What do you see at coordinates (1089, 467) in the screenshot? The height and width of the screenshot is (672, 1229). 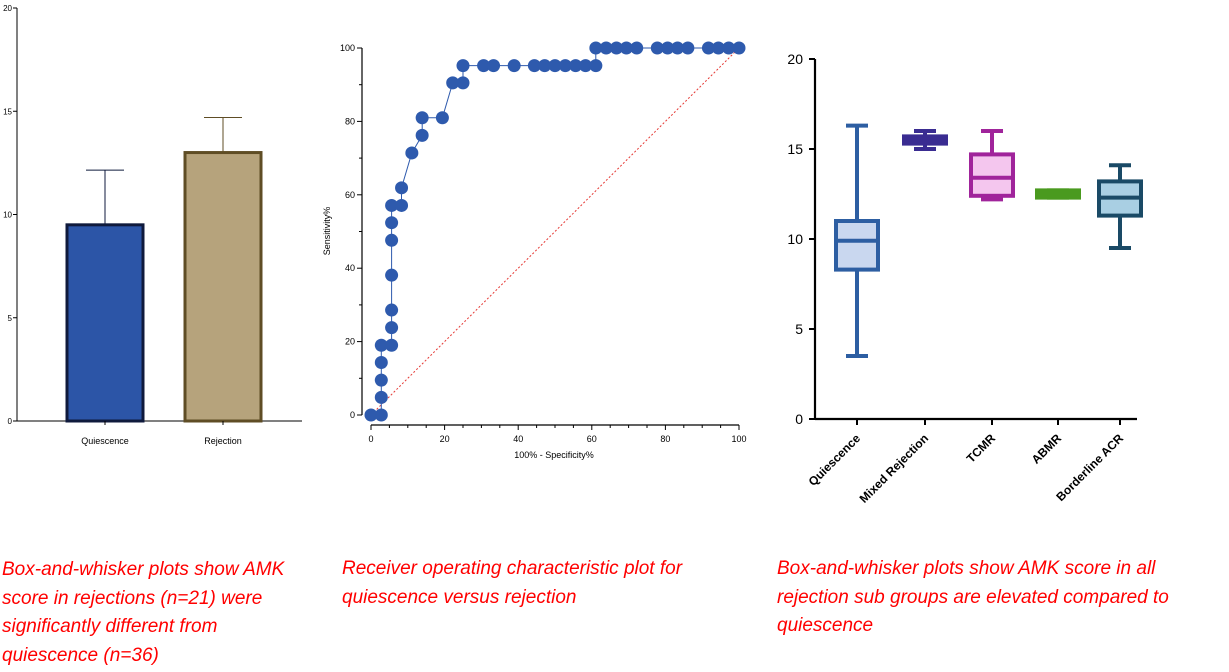 I see `x-tick-label: Borderline ACR` at bounding box center [1089, 467].